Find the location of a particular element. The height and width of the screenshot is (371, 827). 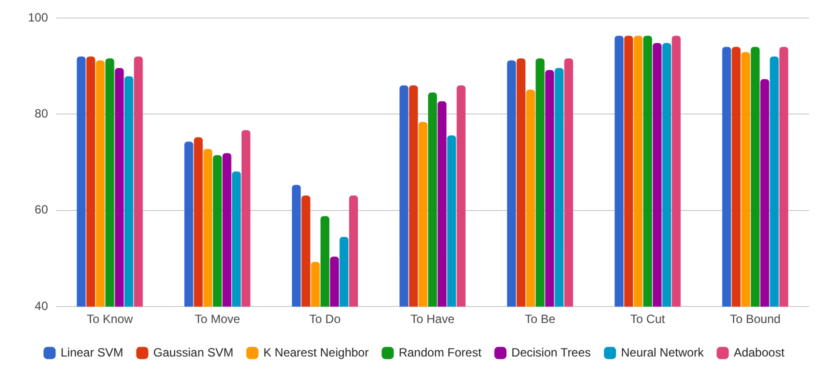

legend-label: Neural Network is located at coordinates (663, 352).